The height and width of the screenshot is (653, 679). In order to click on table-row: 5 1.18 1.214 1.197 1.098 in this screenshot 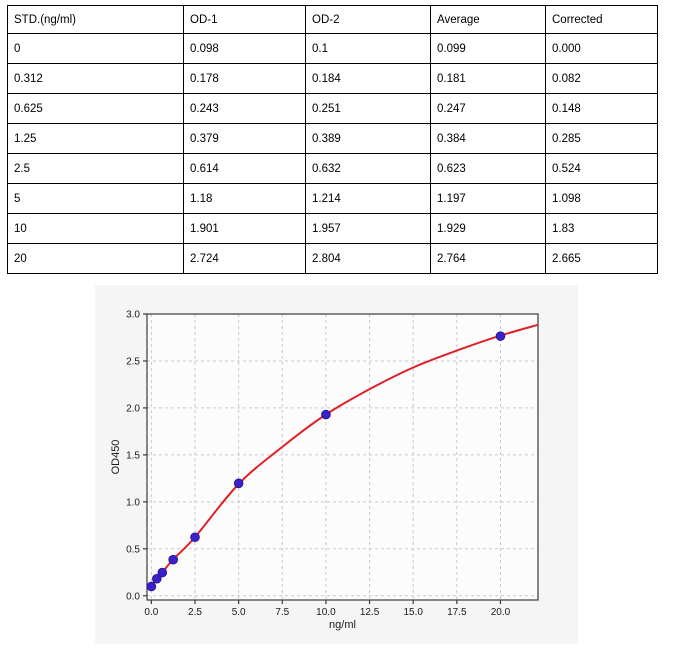, I will do `click(332, 198)`.